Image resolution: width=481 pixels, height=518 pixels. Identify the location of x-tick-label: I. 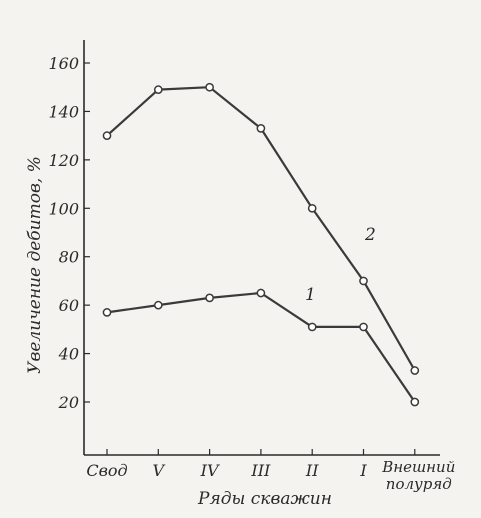
(363, 470).